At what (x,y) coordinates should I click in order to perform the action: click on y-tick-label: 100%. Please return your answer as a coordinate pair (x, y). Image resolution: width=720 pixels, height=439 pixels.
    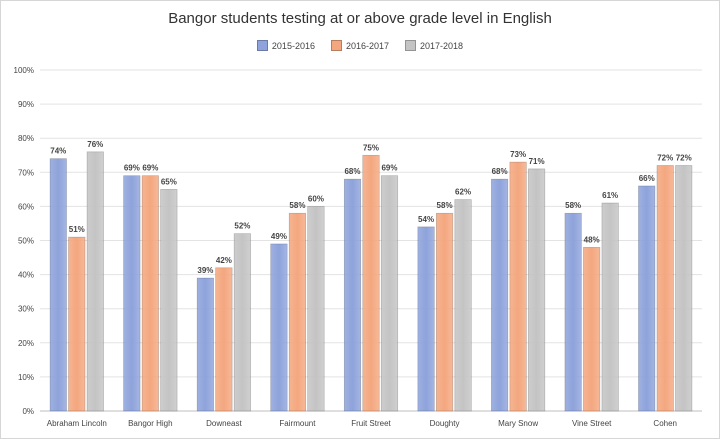
    Looking at the image, I should click on (24, 70).